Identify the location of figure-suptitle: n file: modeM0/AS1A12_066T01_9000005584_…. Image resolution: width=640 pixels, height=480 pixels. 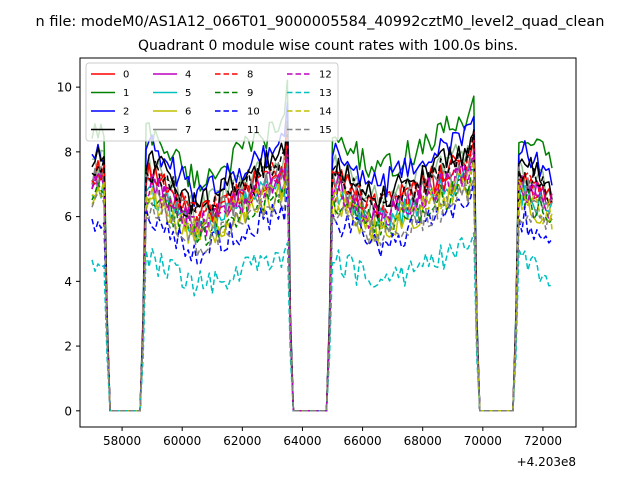
(320, 22).